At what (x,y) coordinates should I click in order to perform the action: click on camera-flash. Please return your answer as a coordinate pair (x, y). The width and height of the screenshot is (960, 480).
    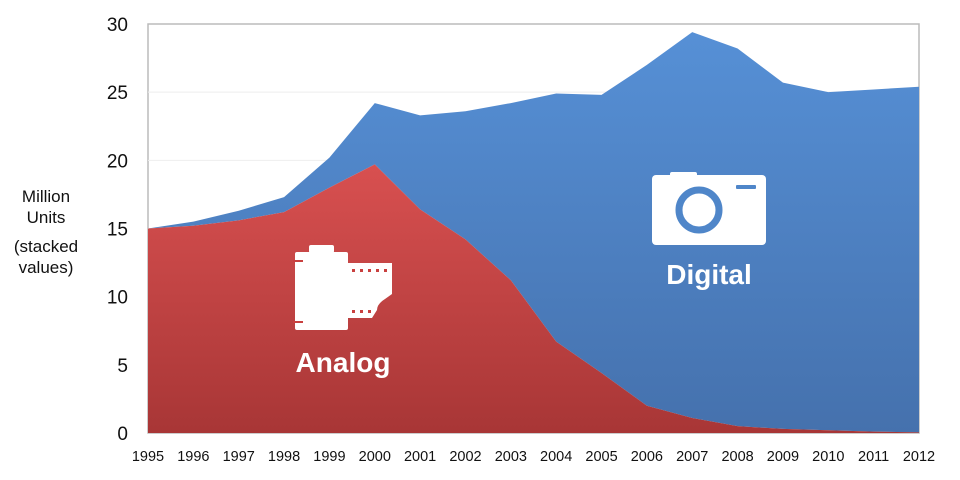
    Looking at the image, I should click on (746, 187).